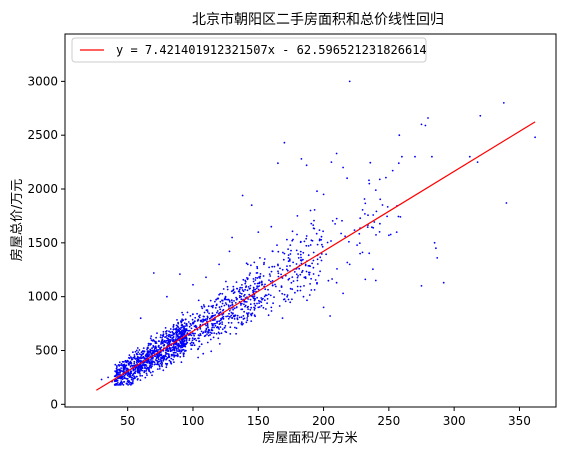  What do you see at coordinates (42, 135) in the screenshot?
I see `y-tick-label: 2500` at bounding box center [42, 135].